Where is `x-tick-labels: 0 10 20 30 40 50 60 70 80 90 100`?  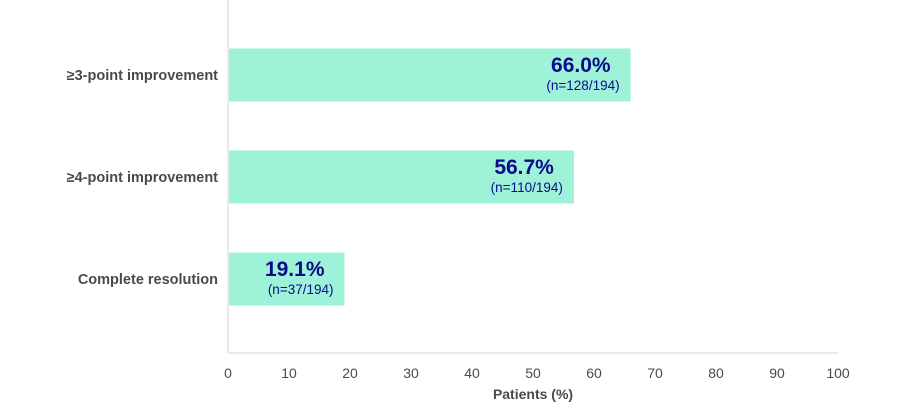
x-tick-labels: 0 10 20 30 40 50 60 70 80 90 100 is located at coordinates (537, 373).